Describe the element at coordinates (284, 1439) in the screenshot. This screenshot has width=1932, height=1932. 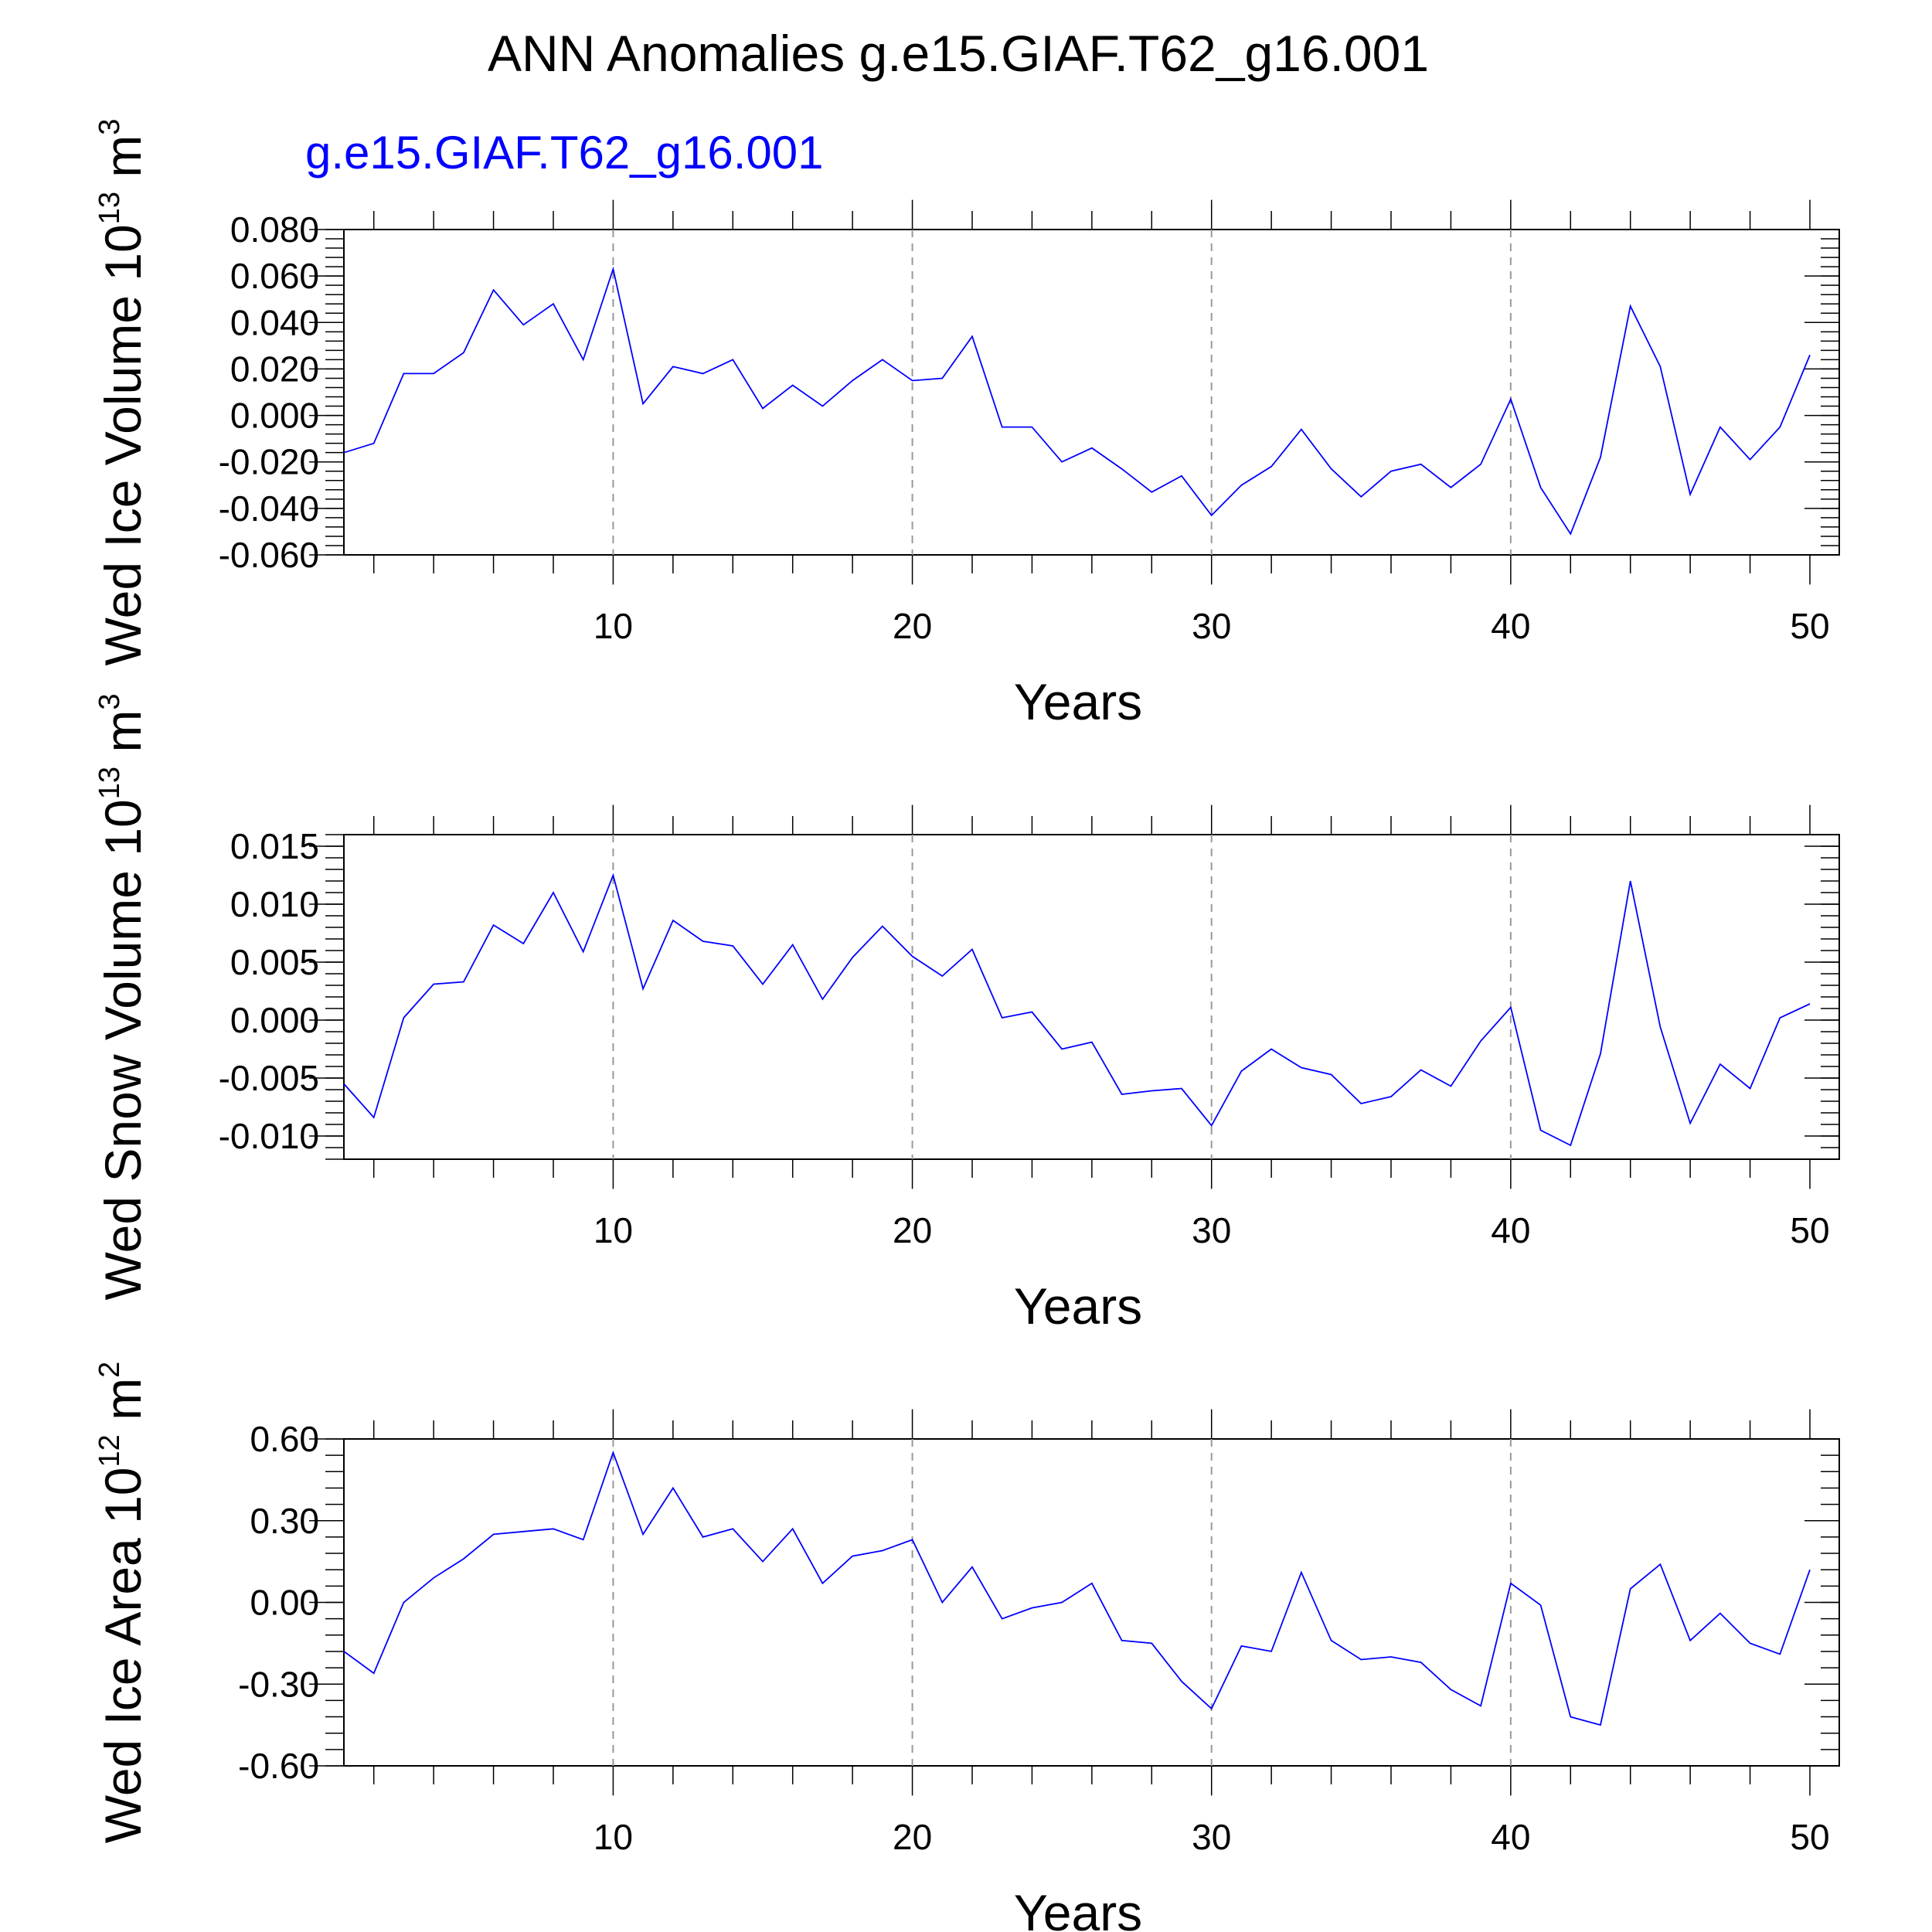
I see `y-tick-label: 0.60` at that location.